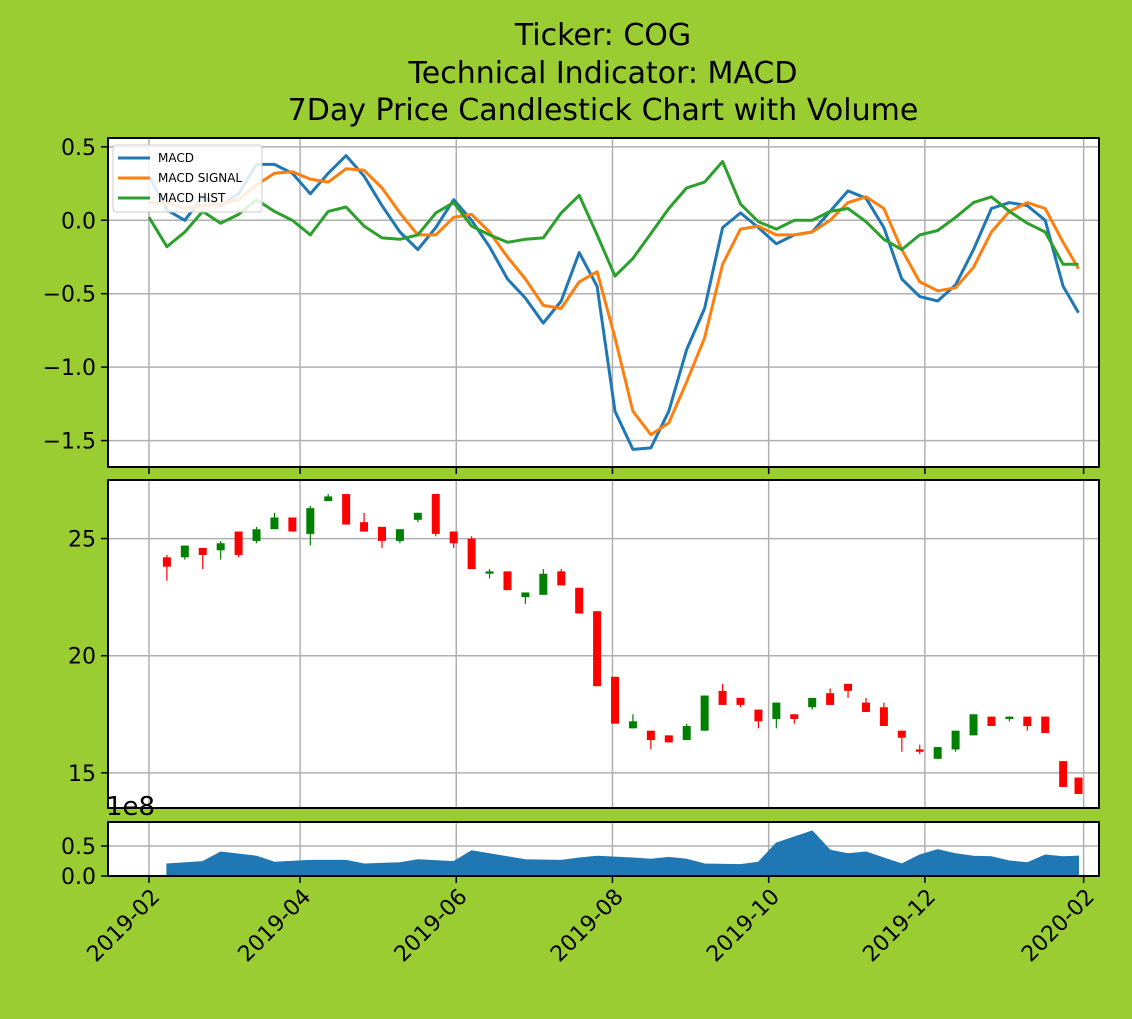  What do you see at coordinates (616, 470) in the screenshot?
I see `macd-x-tick-marks` at bounding box center [616, 470].